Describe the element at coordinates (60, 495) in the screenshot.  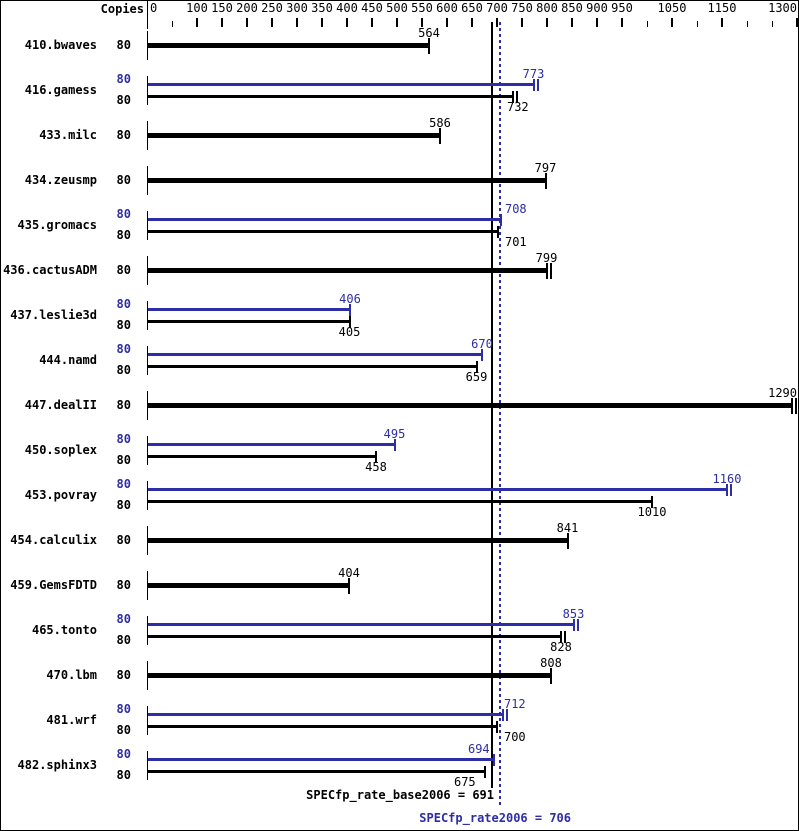
I see `benchmark-label: 453.povray` at that location.